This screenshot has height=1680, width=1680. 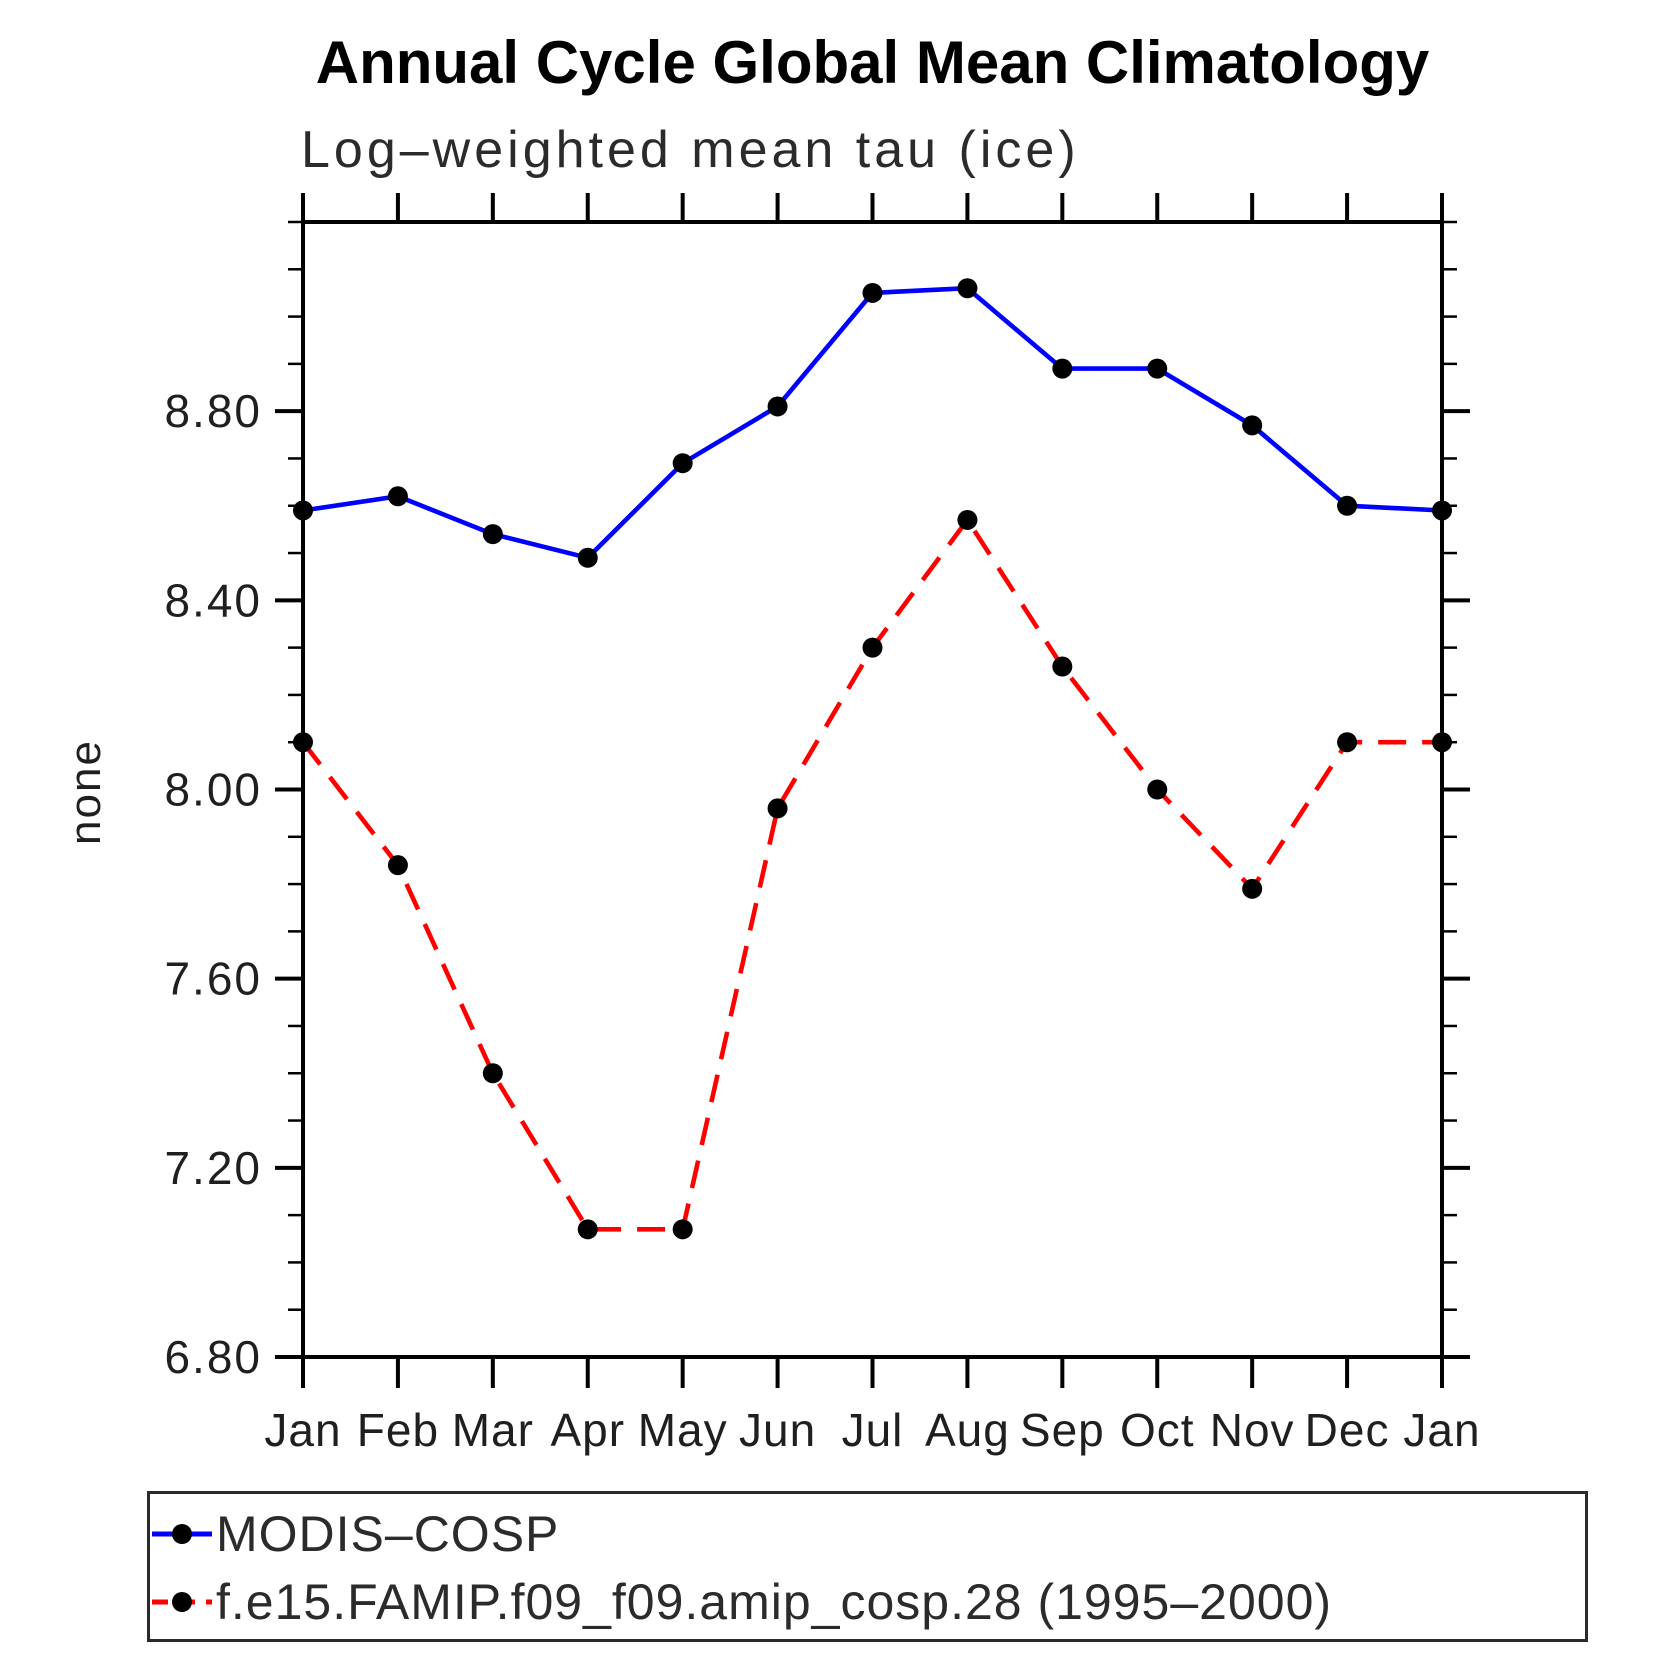 I want to click on y-tick-label: 8.40, so click(x=213, y=600).